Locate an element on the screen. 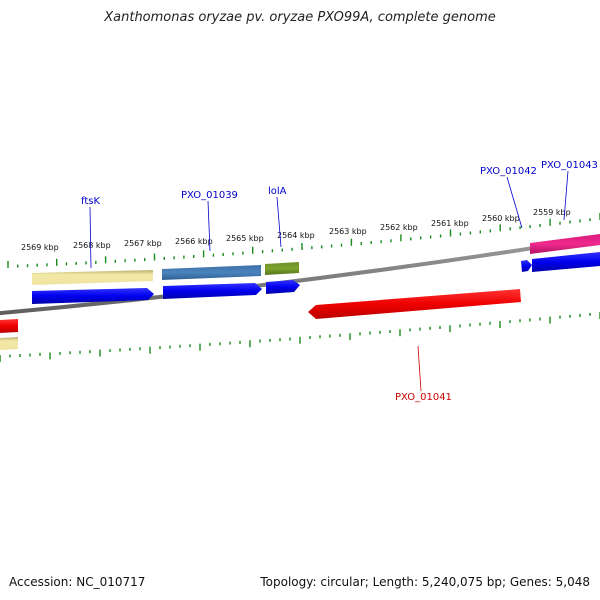 The image size is (600, 600). inner-tick-ring is located at coordinates (300, 337).